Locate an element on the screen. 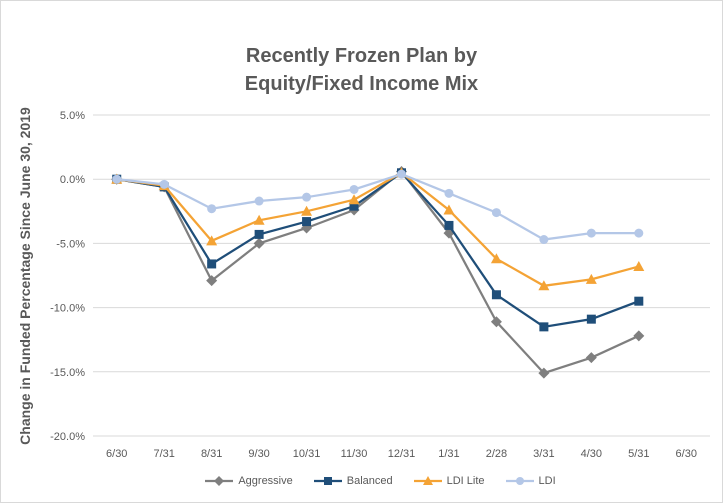 The image size is (723, 503). chart-title-line-2: Equity/Fixed Income Mix is located at coordinates (361, 84).